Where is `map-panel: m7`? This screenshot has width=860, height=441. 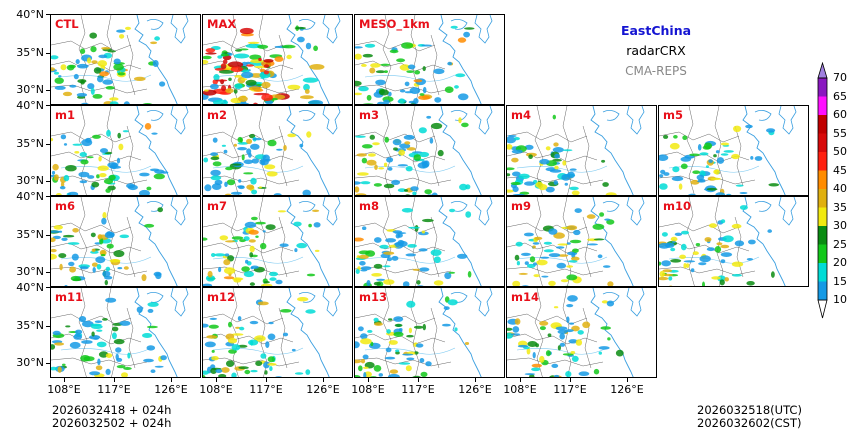
map-panel: m7 is located at coordinates (277, 241).